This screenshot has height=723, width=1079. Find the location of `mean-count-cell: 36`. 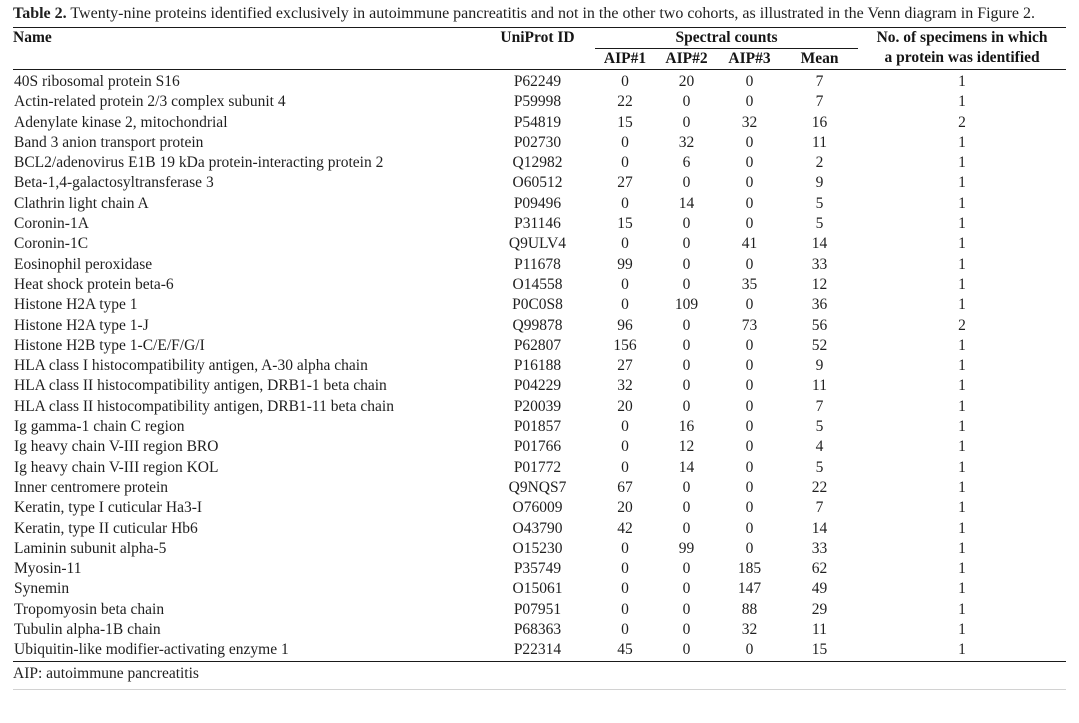

mean-count-cell: 36 is located at coordinates (819, 305).